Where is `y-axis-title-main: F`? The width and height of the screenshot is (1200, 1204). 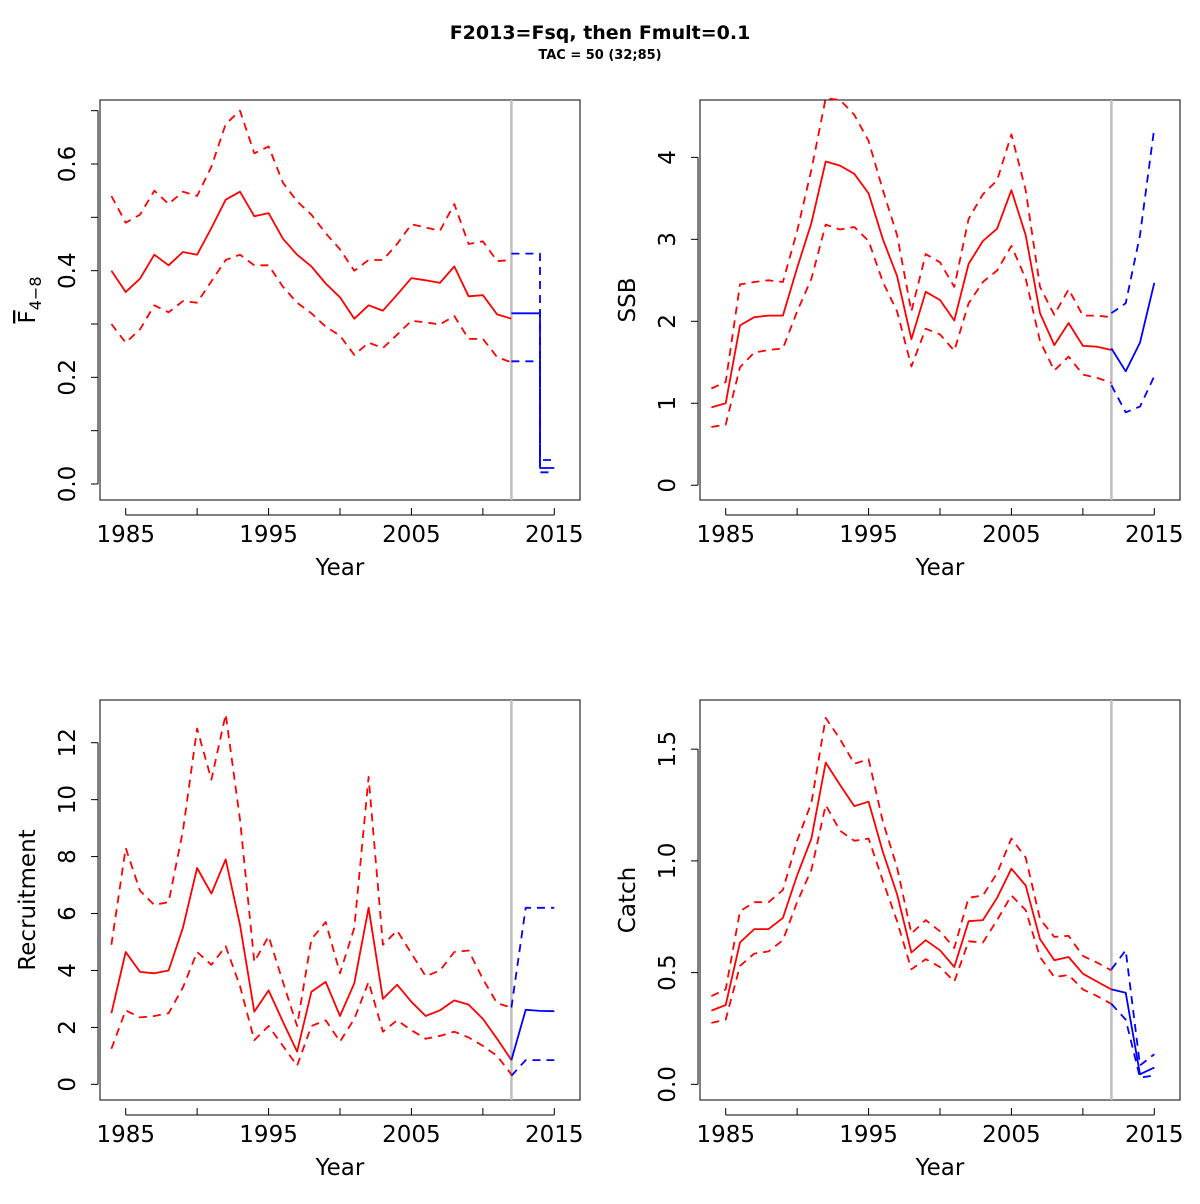
y-axis-title-main: F is located at coordinates (28, 316).